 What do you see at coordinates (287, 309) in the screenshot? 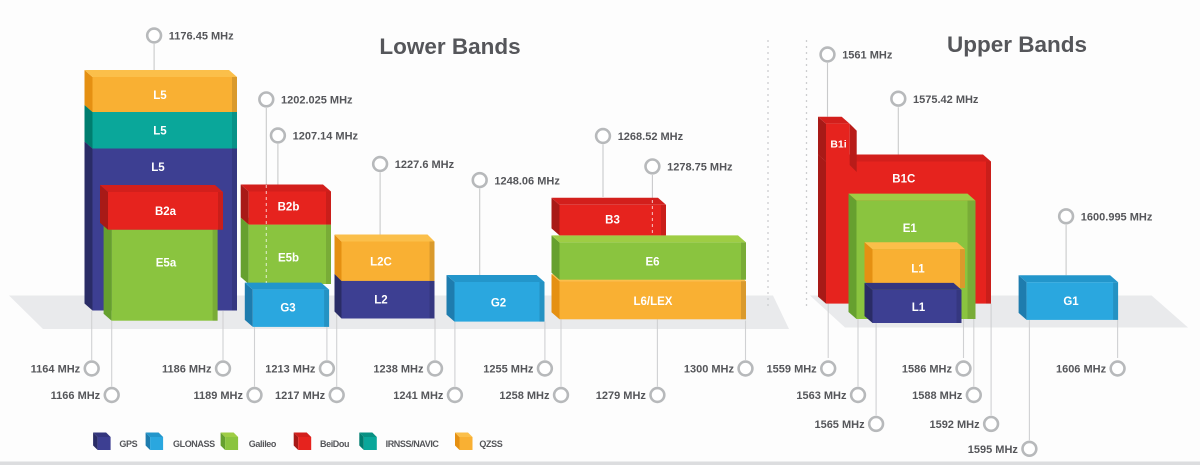
I see `svg-text: G3` at bounding box center [287, 309].